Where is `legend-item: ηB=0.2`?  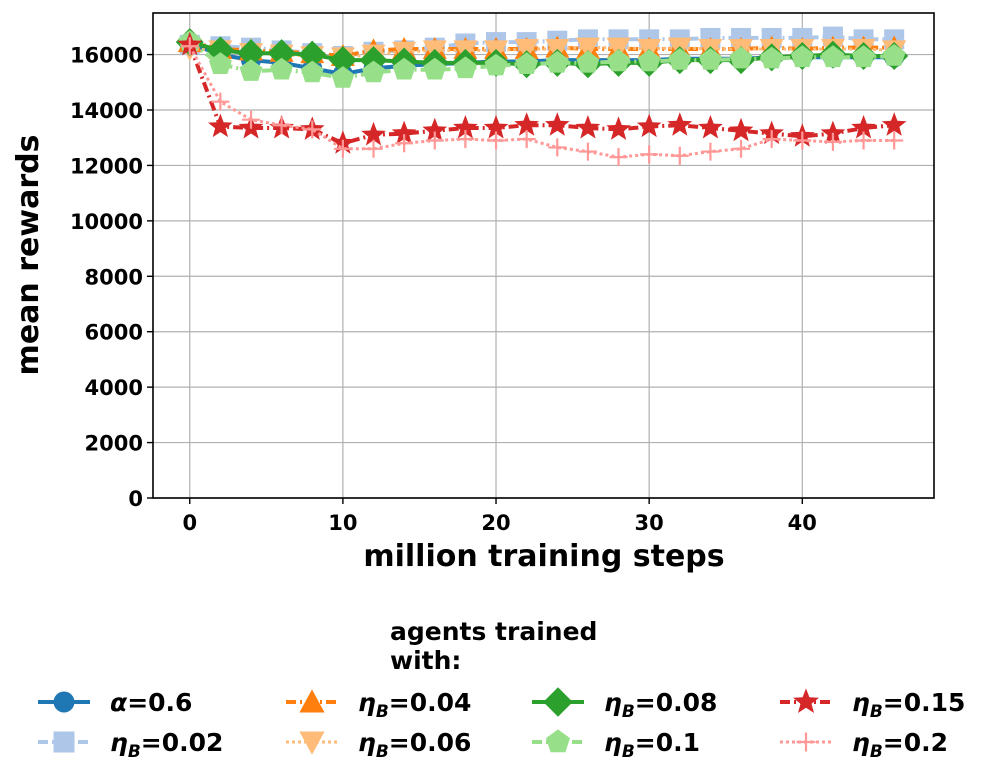 legend-item: ηB=0.2 is located at coordinates (864, 745).